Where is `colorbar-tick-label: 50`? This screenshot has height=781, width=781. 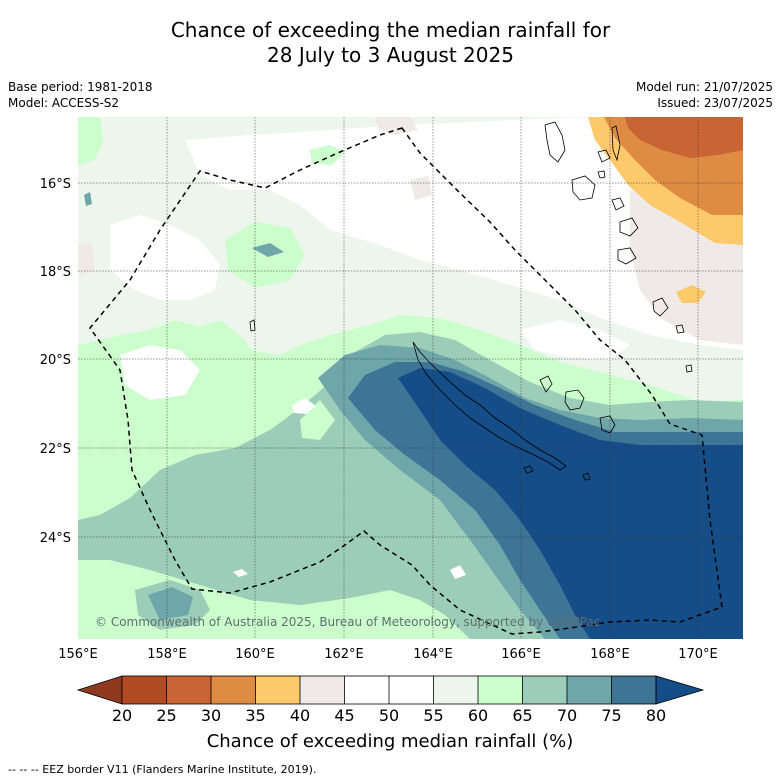
colorbar-tick-label: 50 is located at coordinates (389, 715).